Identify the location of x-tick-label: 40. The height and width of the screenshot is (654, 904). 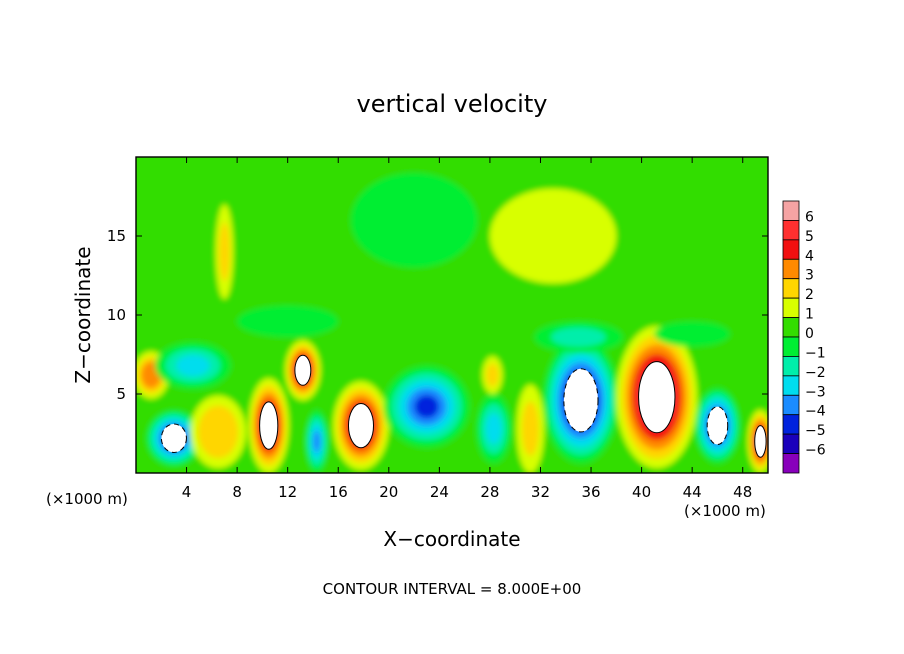
(641, 492).